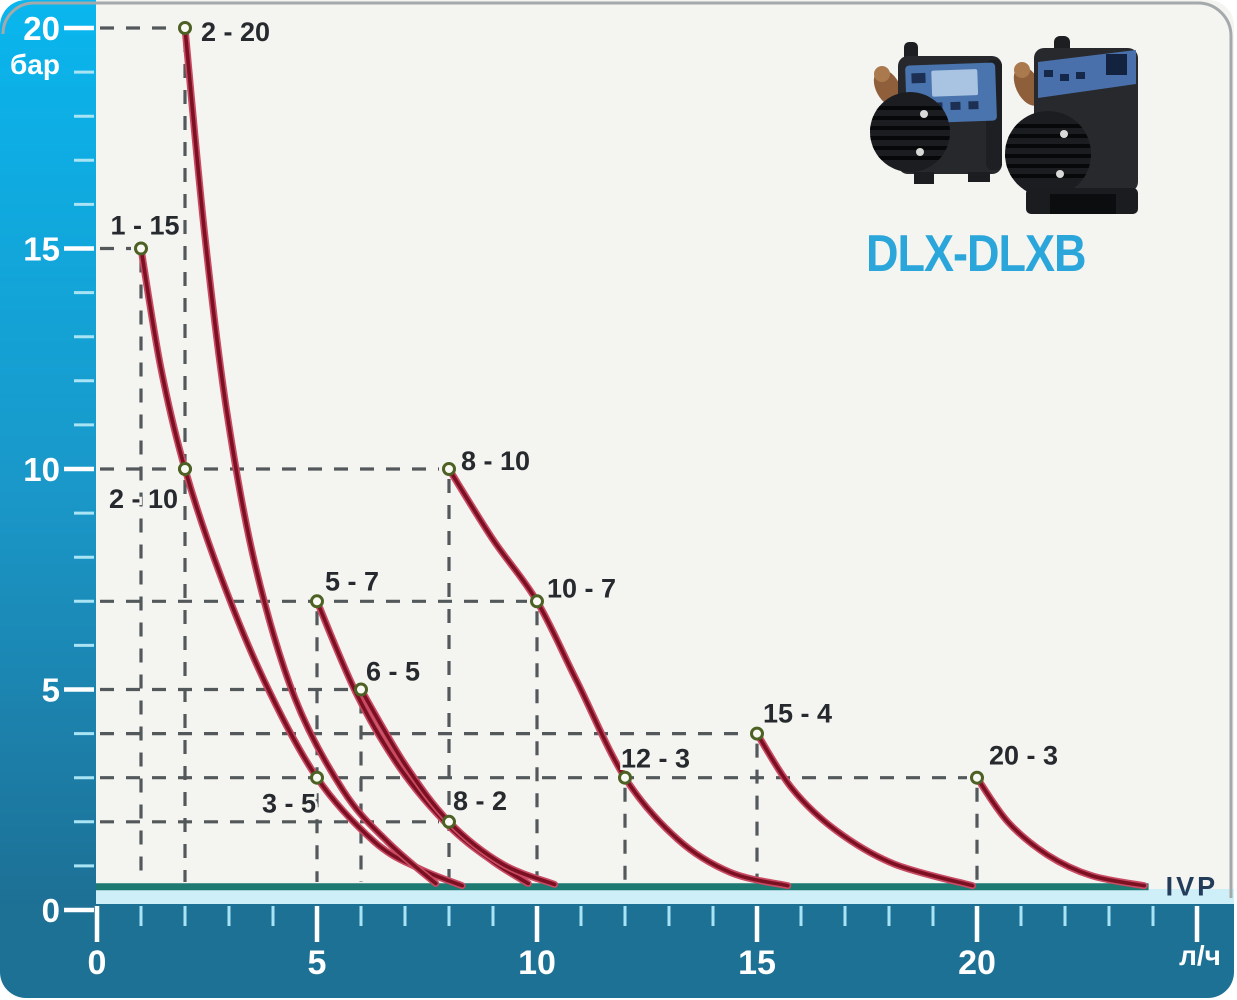  What do you see at coordinates (757, 963) in the screenshot?
I see `x-axis-label-15: 15` at bounding box center [757, 963].